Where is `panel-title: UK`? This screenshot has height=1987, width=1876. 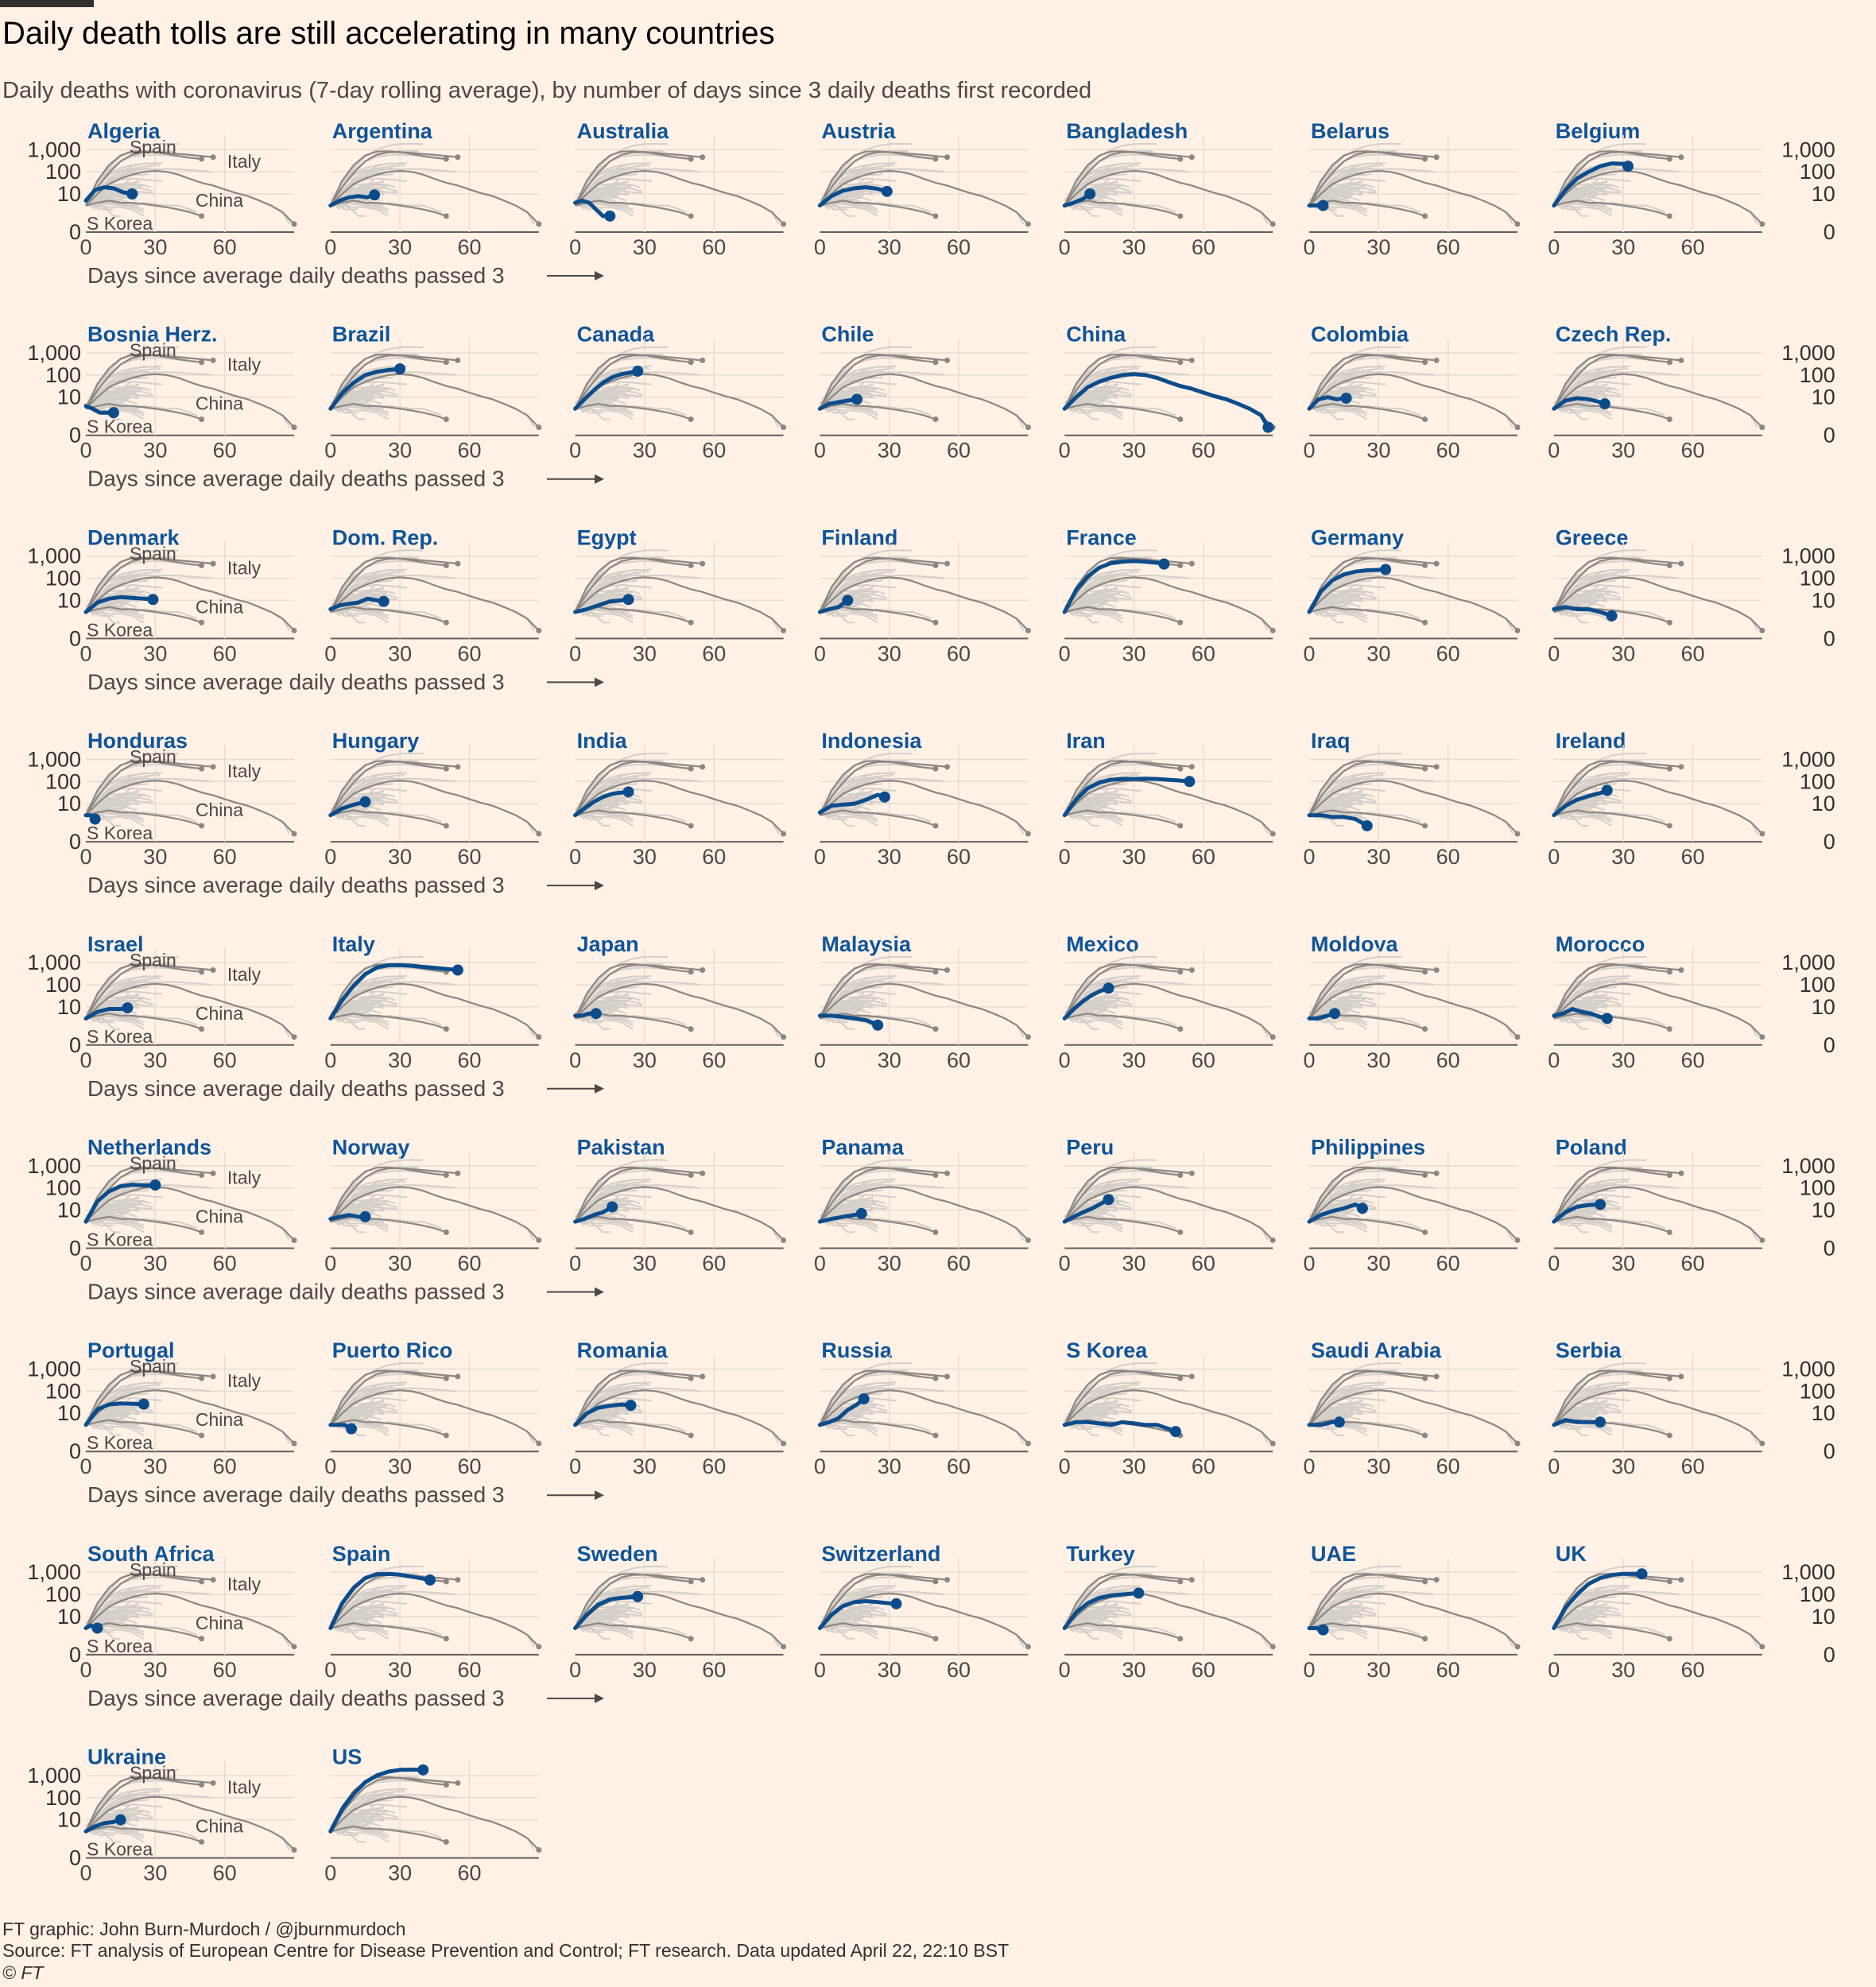
panel-title: UK is located at coordinates (1571, 1554).